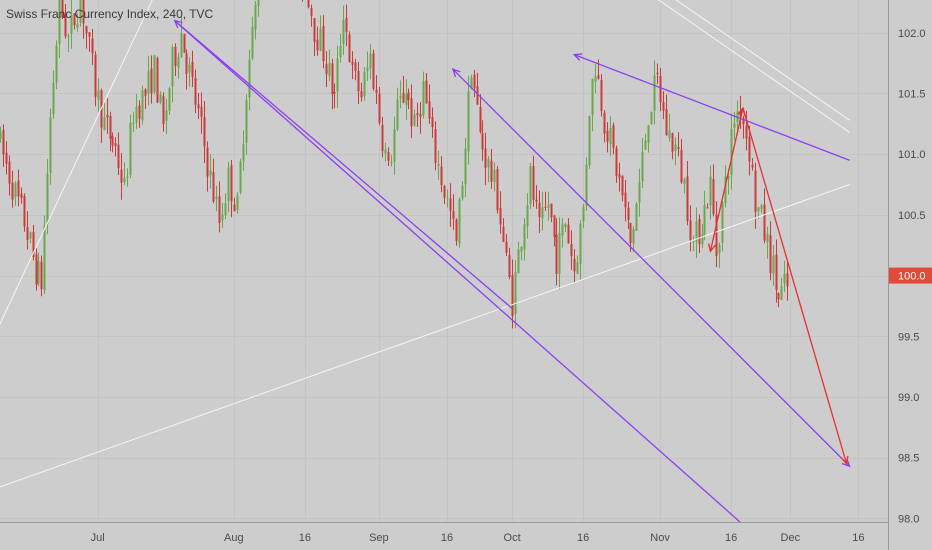  I want to click on x-tick-label: Sep, so click(379, 538).